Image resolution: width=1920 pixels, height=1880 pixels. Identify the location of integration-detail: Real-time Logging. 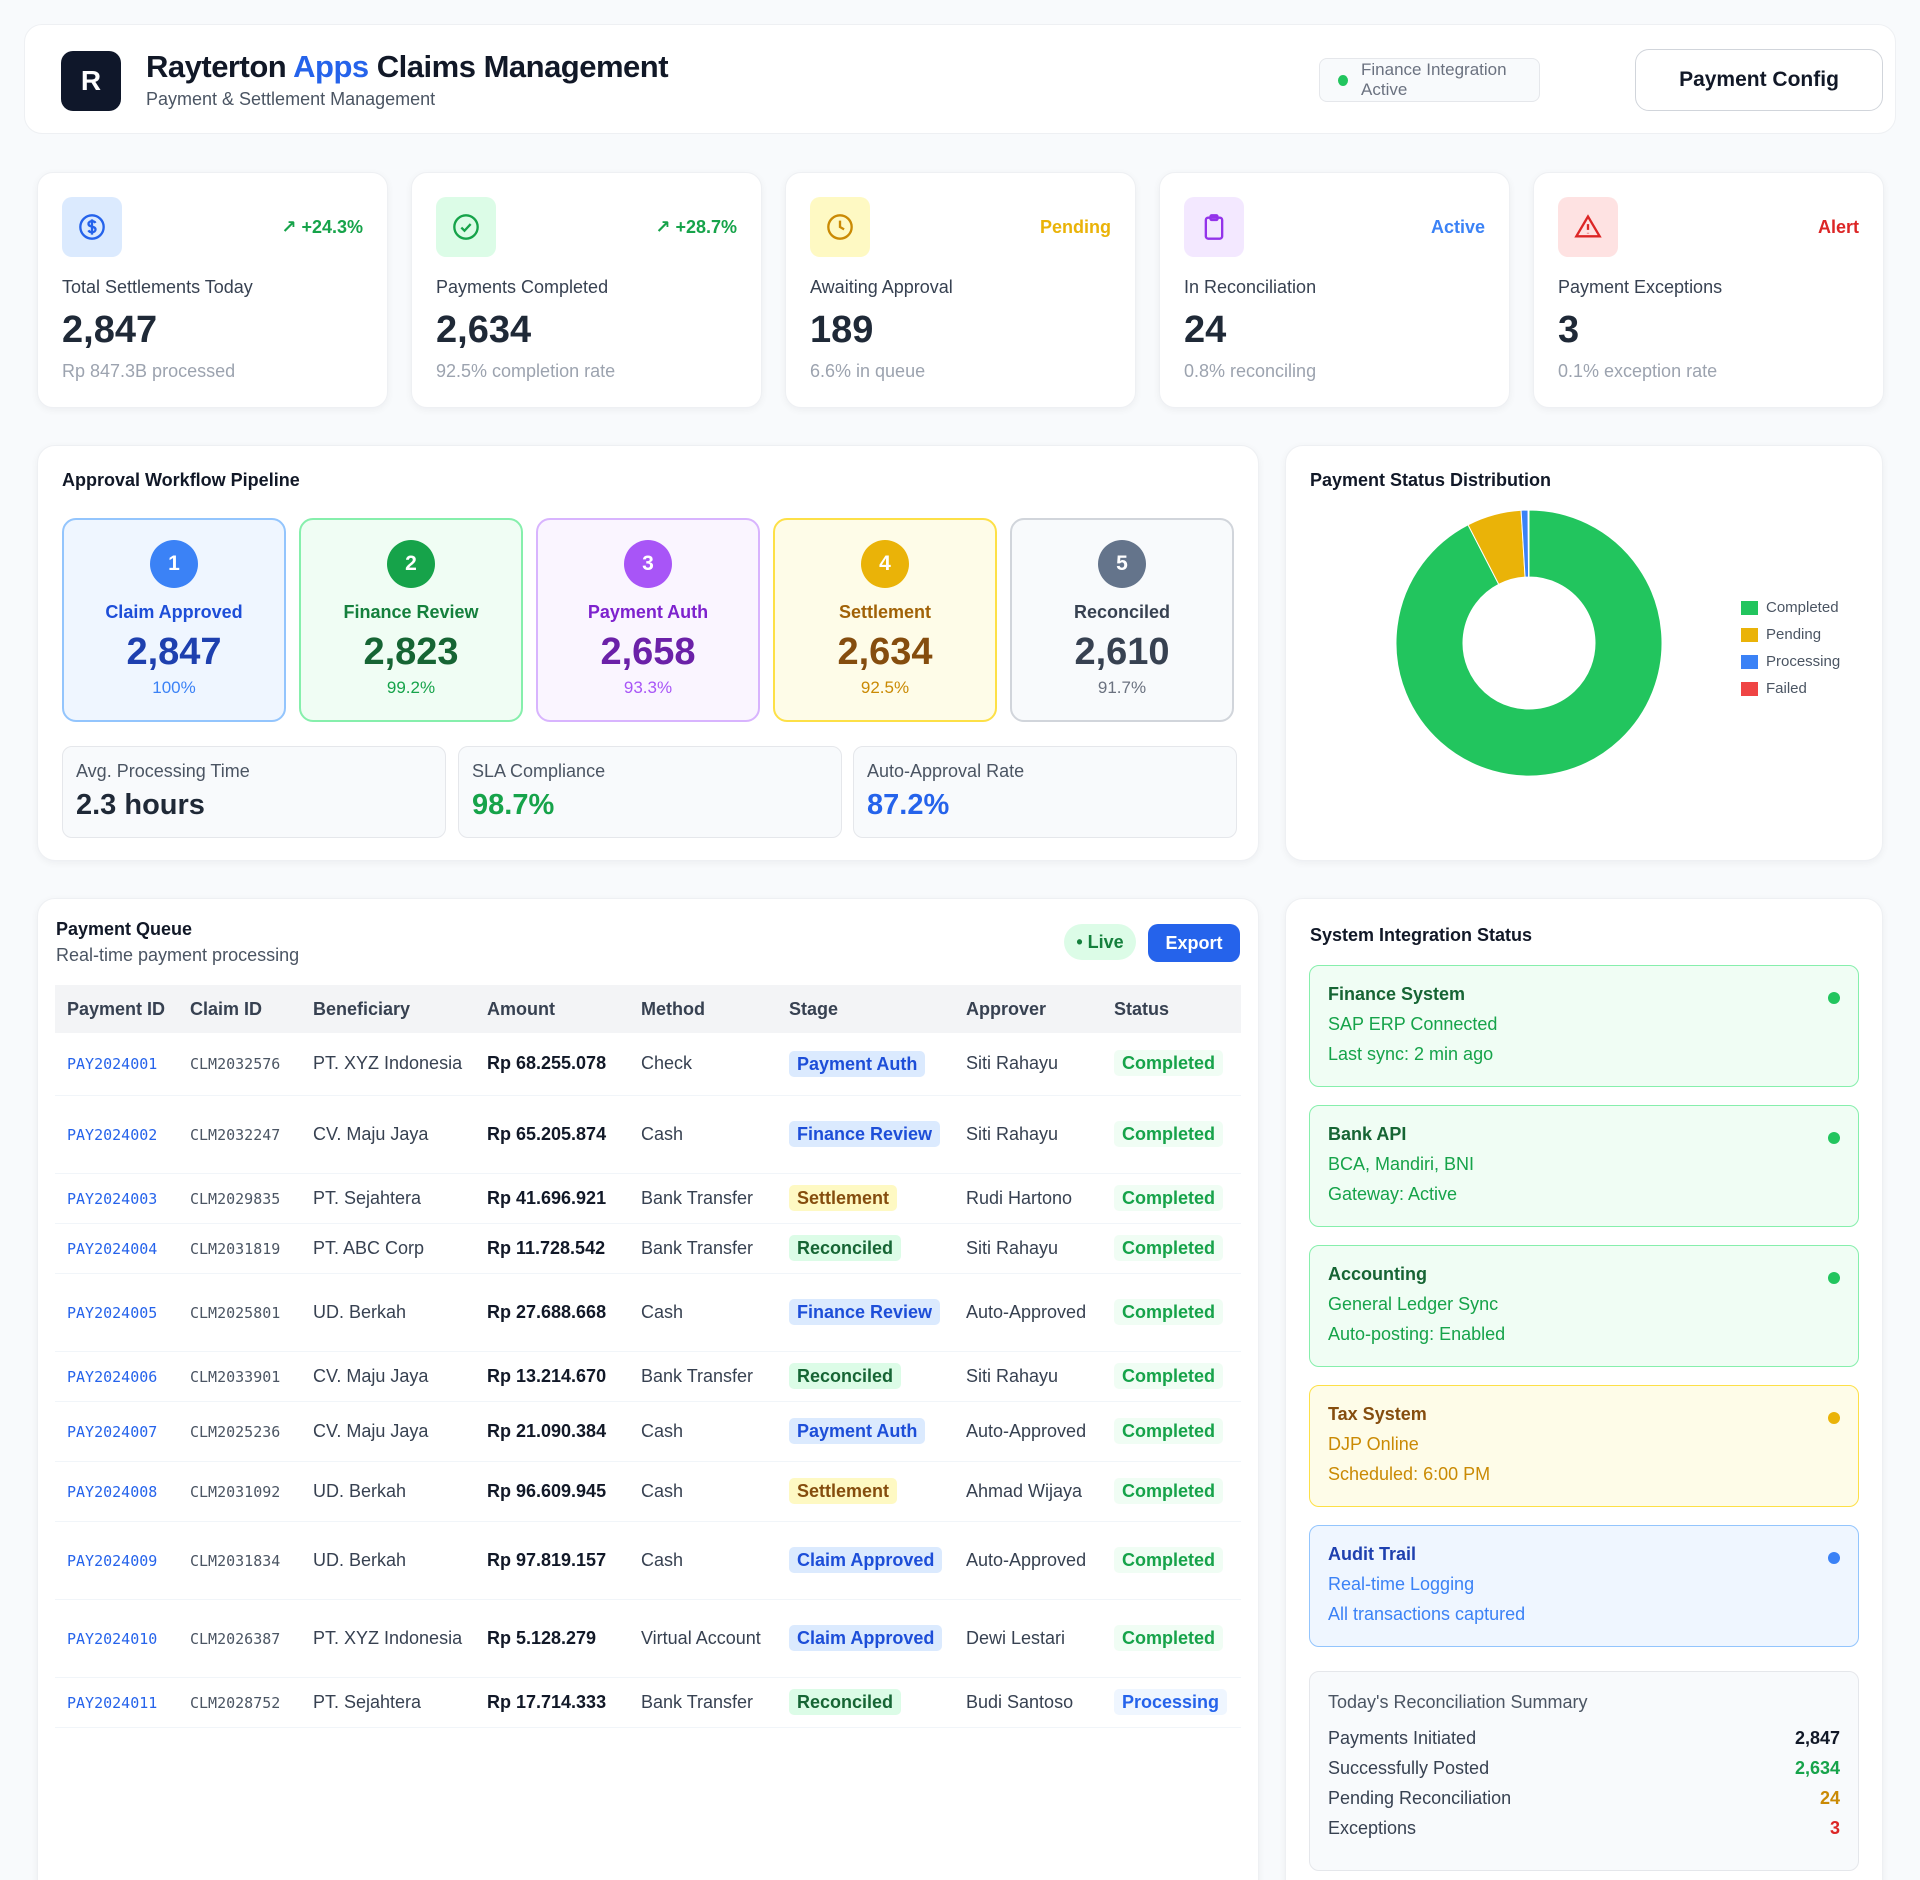
(1401, 1584).